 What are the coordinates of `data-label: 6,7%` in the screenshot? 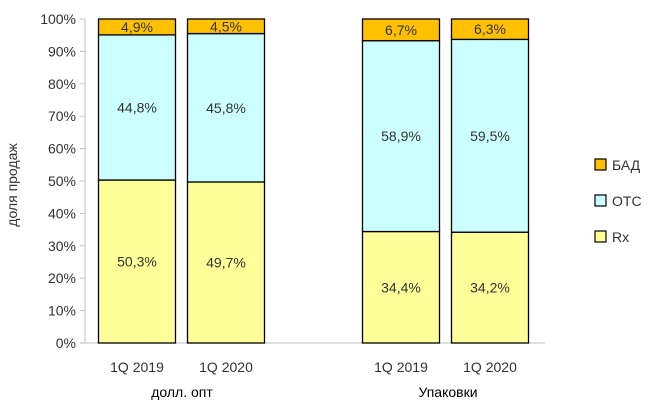 It's located at (401, 30).